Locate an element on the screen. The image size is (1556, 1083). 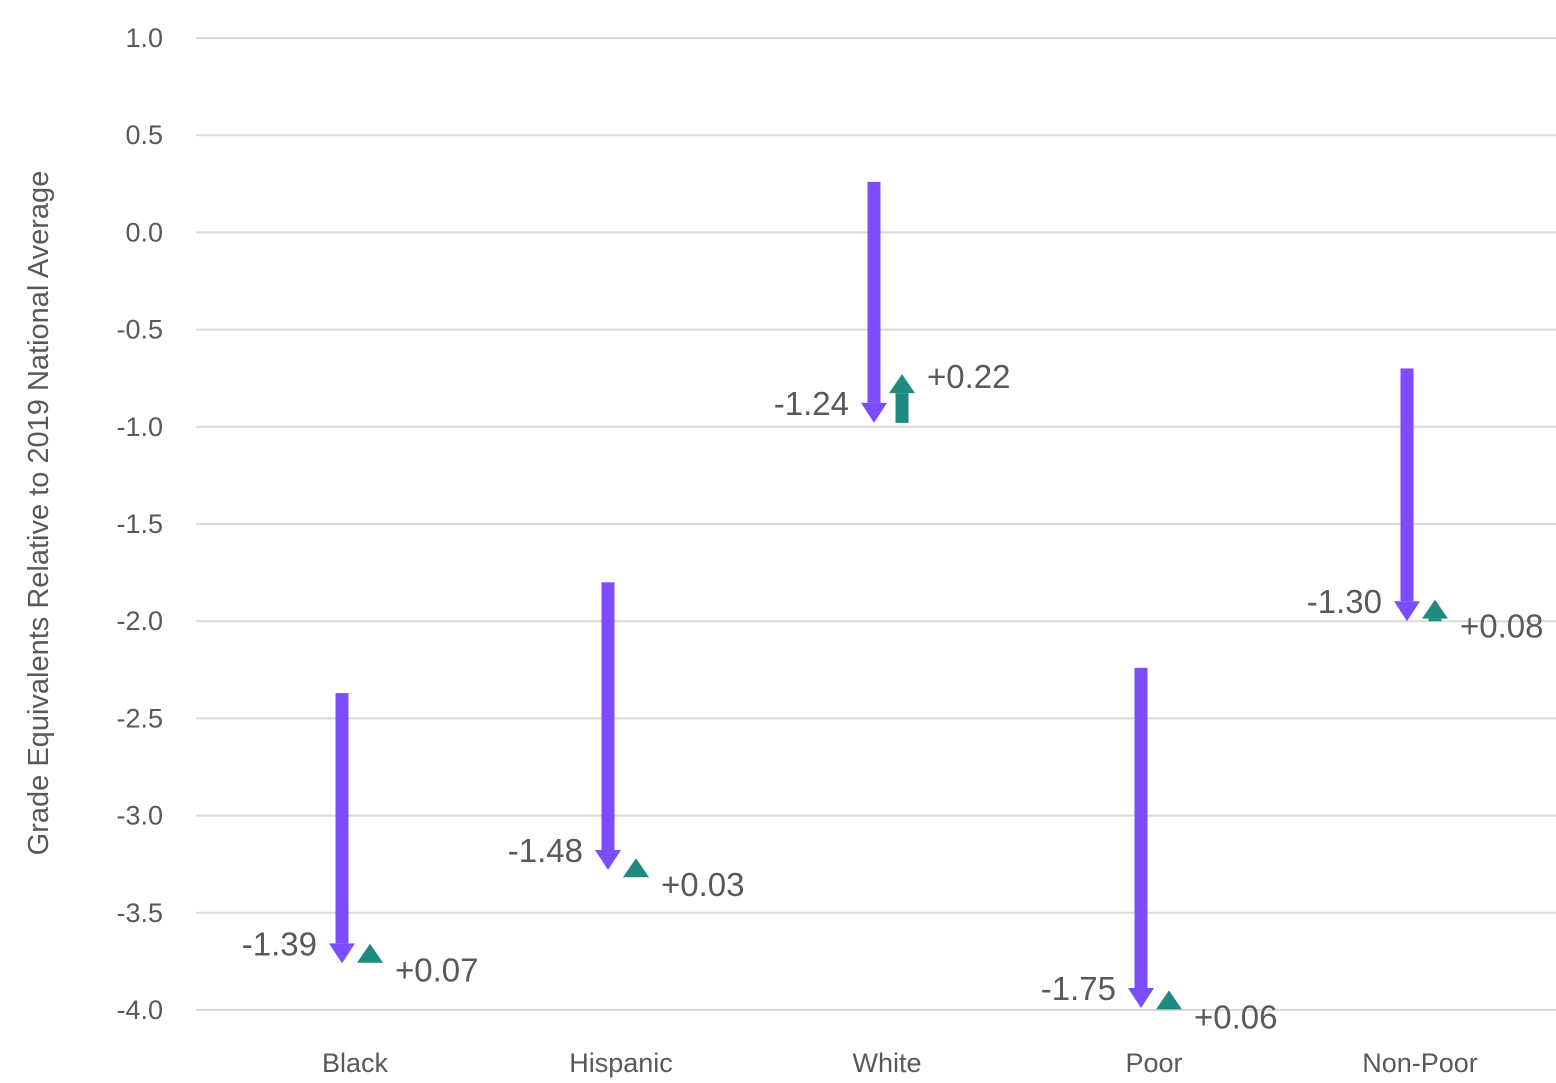
decline-value-label: -1.30 is located at coordinates (1344, 601).